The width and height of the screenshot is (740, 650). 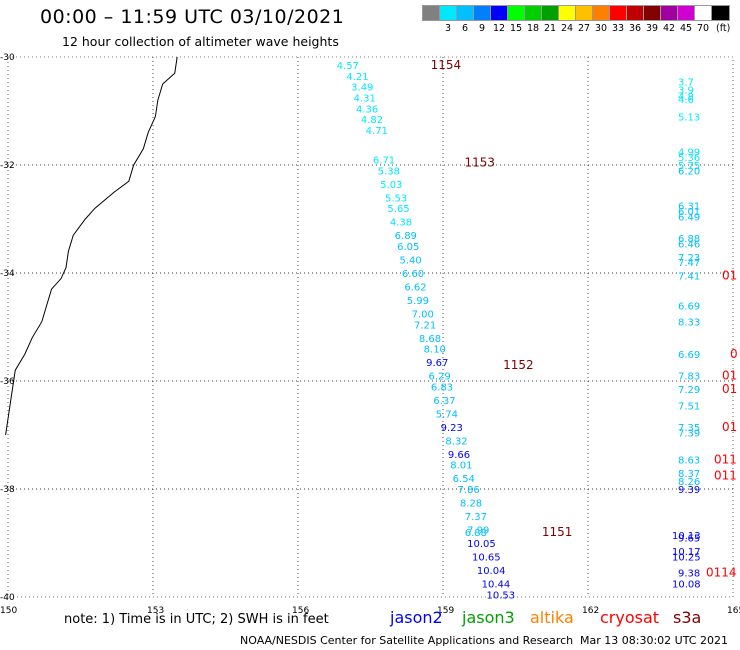 I want to click on edge-wave-value: 10.13, so click(x=686, y=536).